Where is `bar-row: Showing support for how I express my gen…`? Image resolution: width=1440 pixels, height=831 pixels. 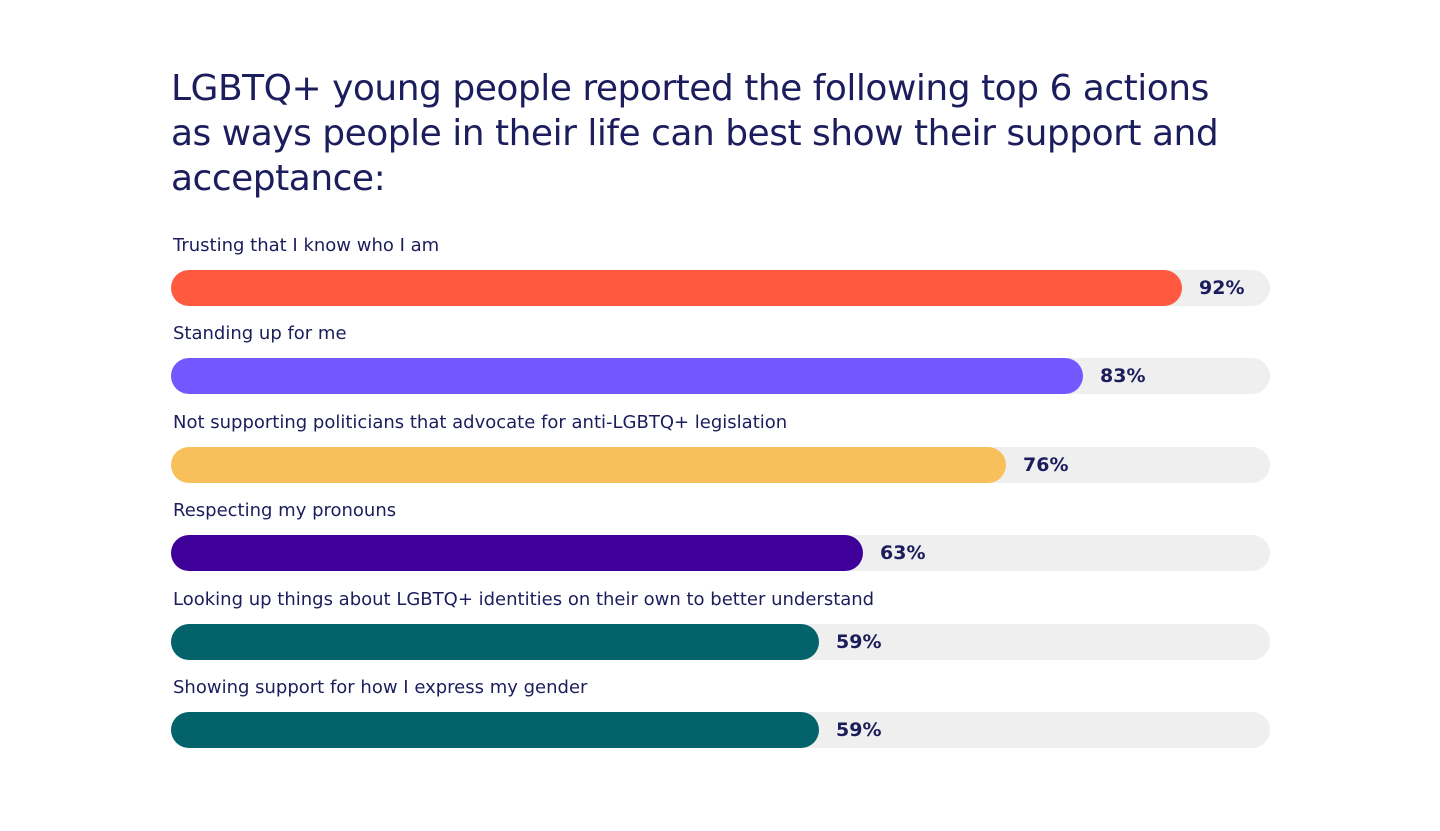 bar-row: Showing support for how I express my gen… is located at coordinates (720, 714).